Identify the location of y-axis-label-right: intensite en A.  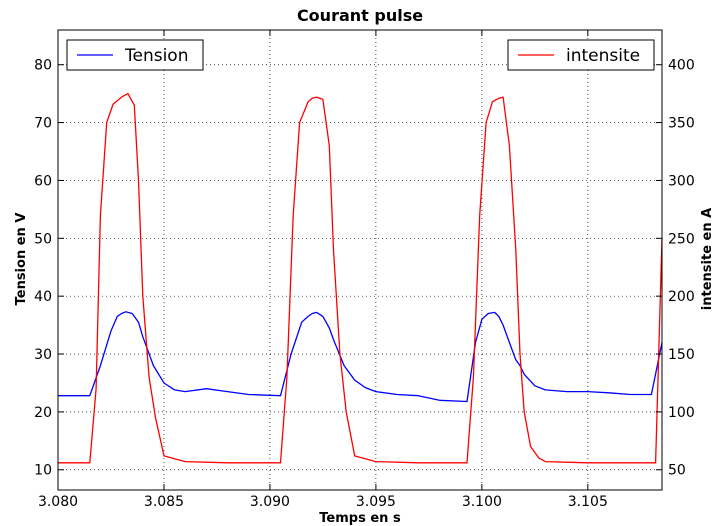
(707, 259).